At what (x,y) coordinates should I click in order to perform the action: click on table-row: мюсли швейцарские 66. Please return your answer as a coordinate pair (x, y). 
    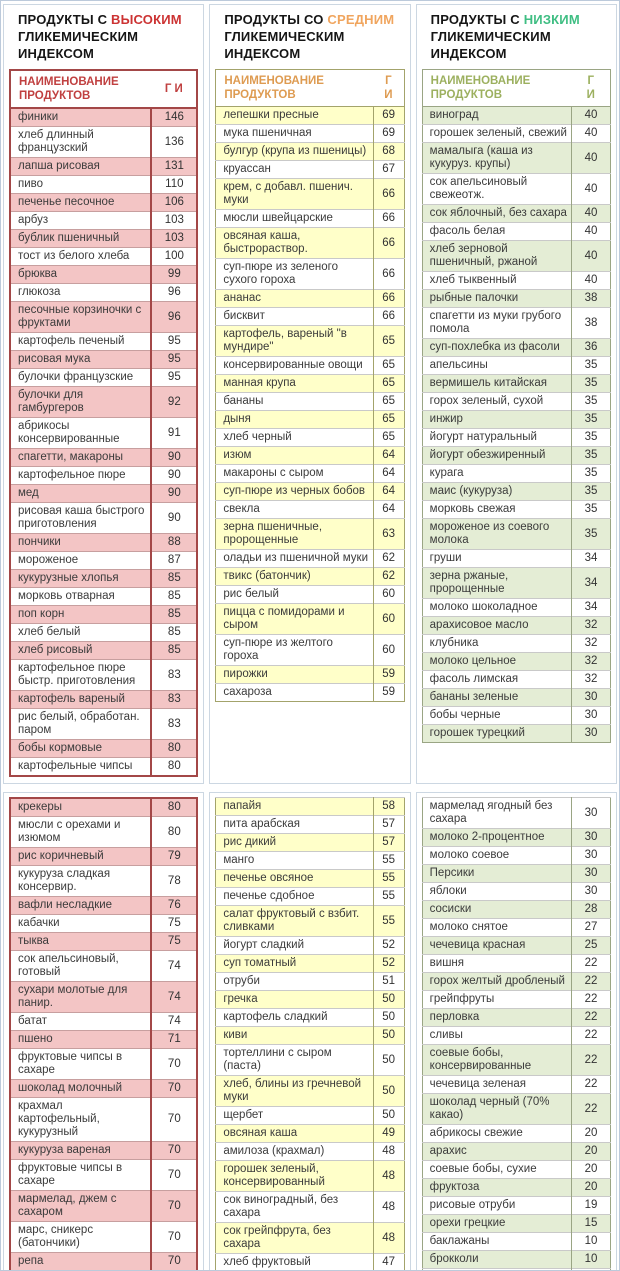
    Looking at the image, I should click on (310, 218).